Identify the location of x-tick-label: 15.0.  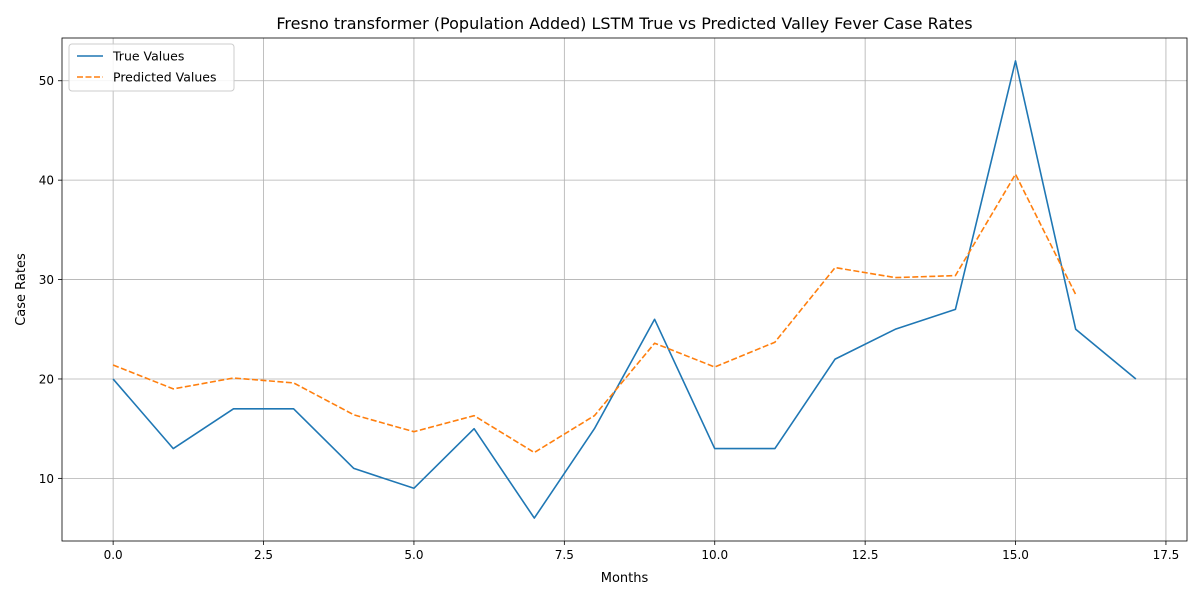
(1015, 555).